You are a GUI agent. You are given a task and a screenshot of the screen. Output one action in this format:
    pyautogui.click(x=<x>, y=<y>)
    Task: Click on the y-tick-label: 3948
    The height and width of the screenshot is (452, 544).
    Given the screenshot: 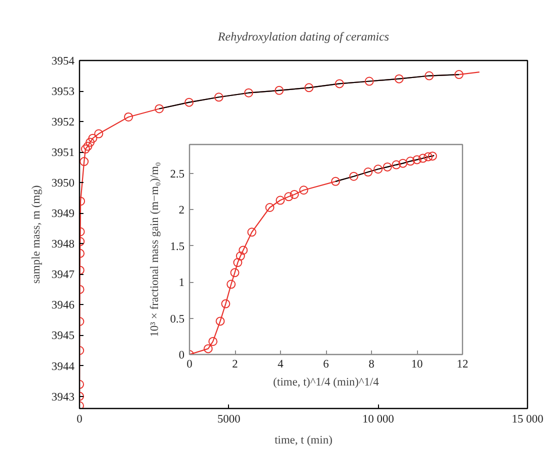 What is the action you would take?
    pyautogui.click(x=63, y=244)
    